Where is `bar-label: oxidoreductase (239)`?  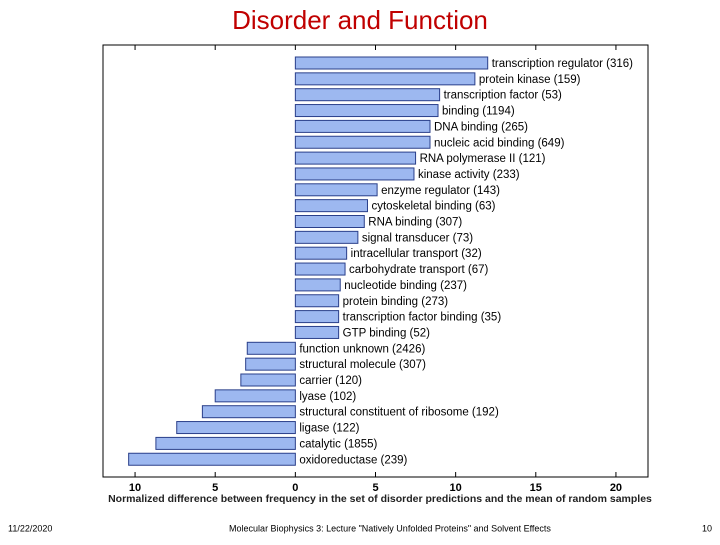 bar-label: oxidoreductase (239) is located at coordinates (353, 460).